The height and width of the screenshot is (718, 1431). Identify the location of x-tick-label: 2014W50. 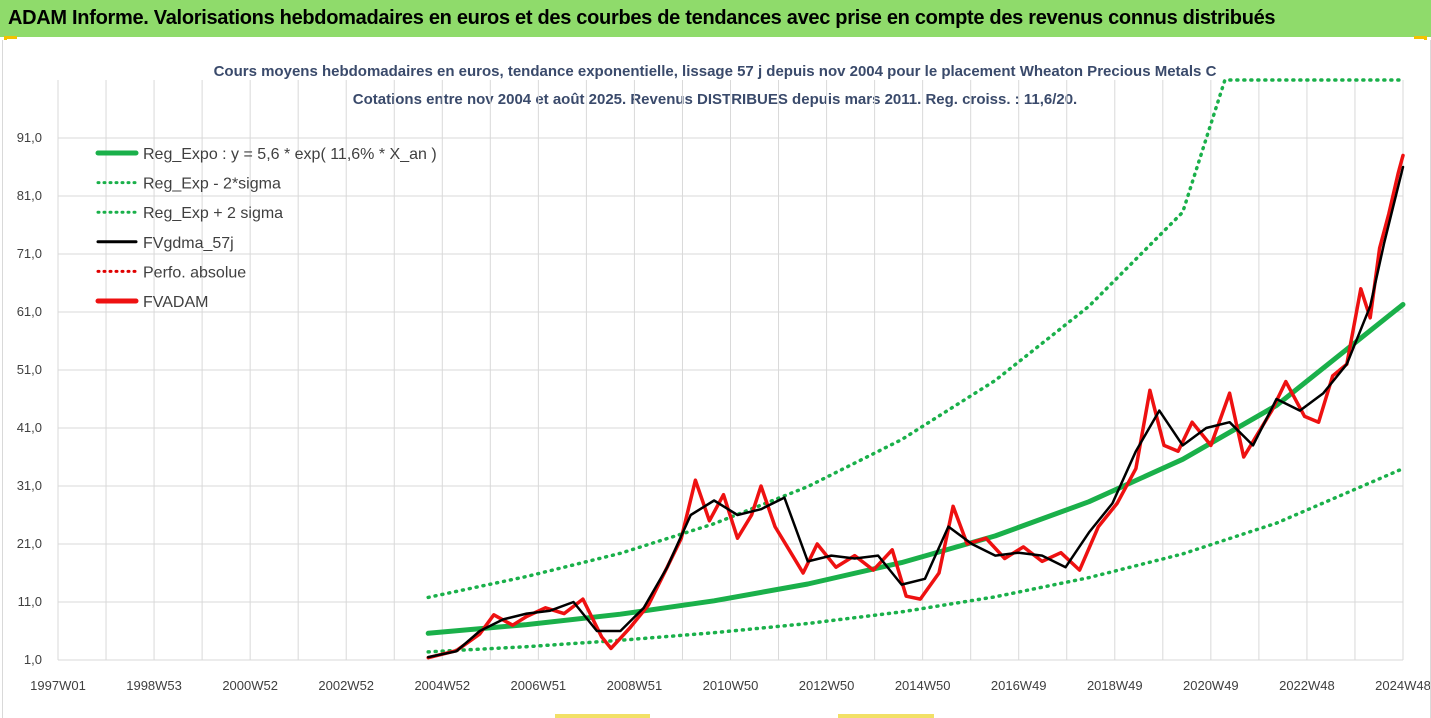
(923, 685).